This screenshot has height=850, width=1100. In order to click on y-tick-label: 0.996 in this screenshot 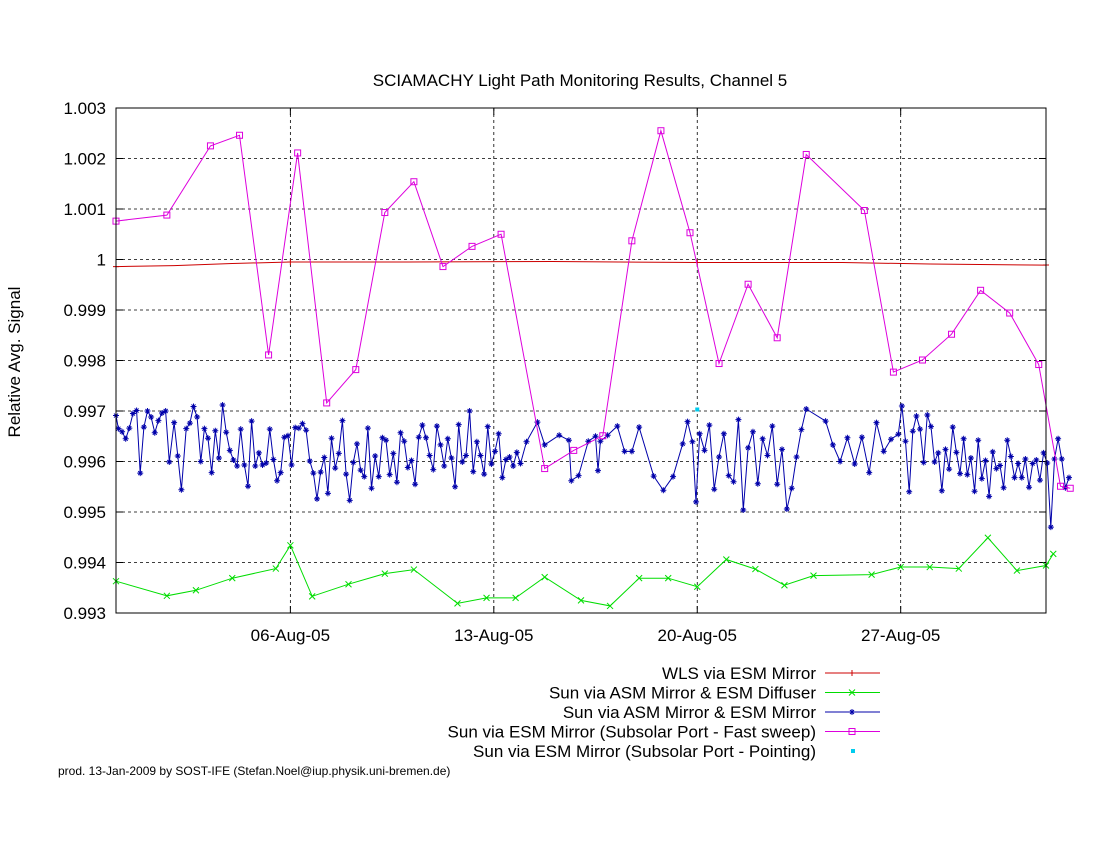, I will do `click(84, 462)`.